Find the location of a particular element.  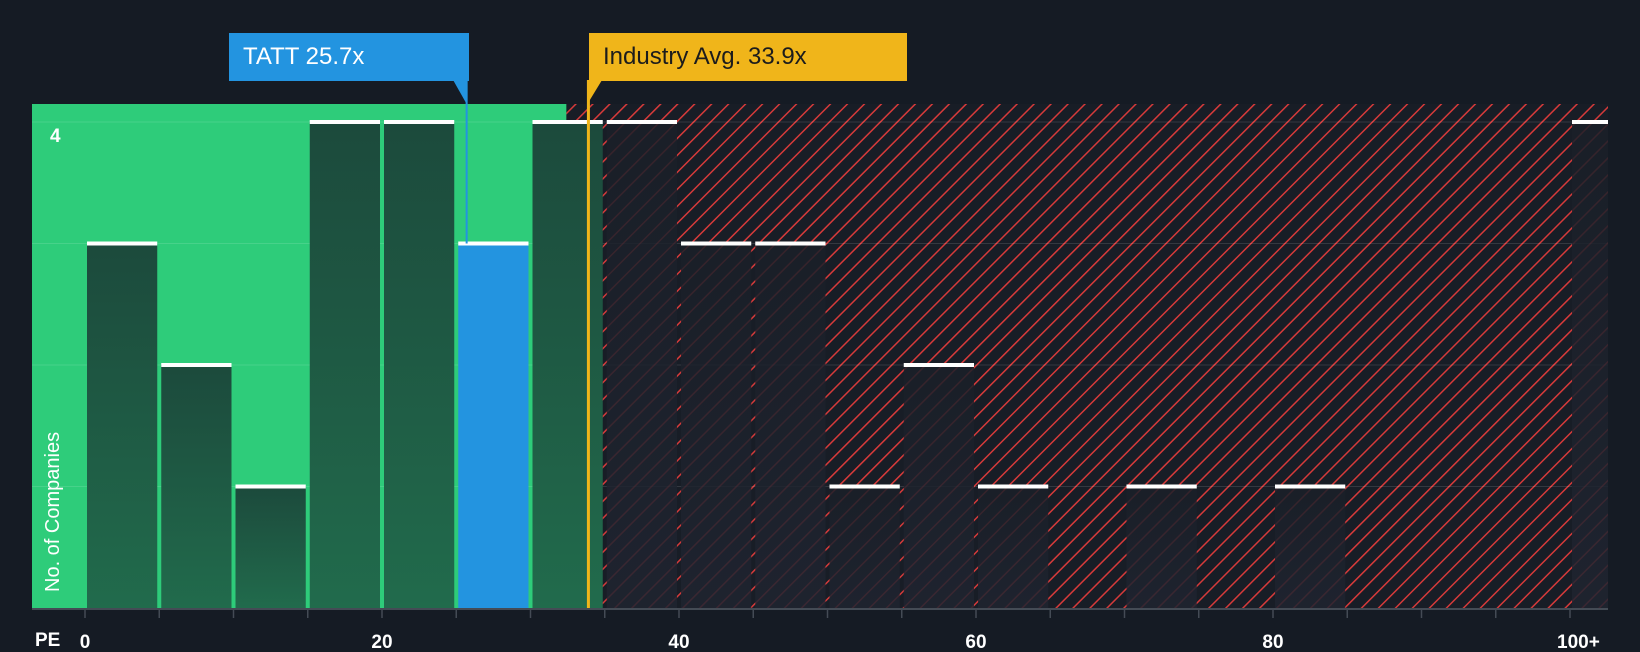

x-tick-label: 80 is located at coordinates (1272, 641).